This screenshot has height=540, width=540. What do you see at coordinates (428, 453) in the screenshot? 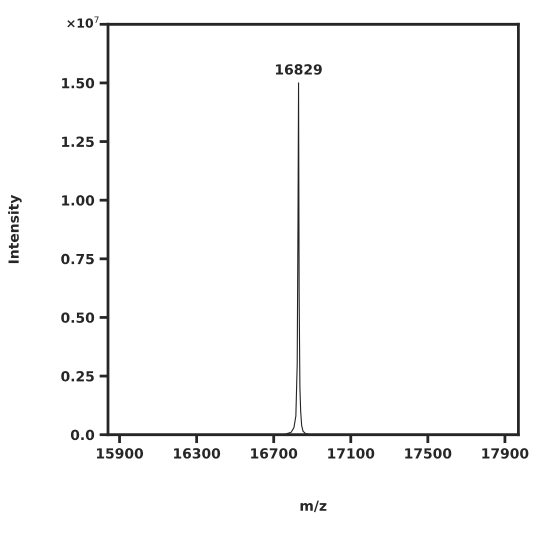
I see `x-tick-label: 17500` at bounding box center [428, 453].